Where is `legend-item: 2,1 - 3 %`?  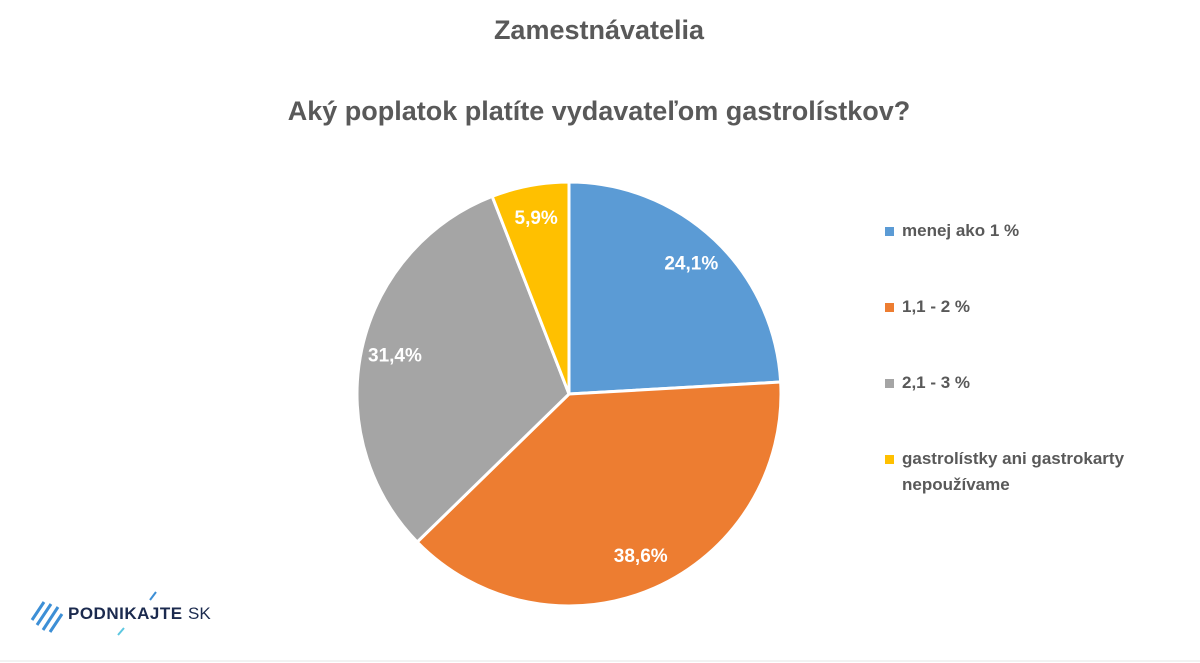
legend-item: 2,1 - 3 % is located at coordinates (1030, 408).